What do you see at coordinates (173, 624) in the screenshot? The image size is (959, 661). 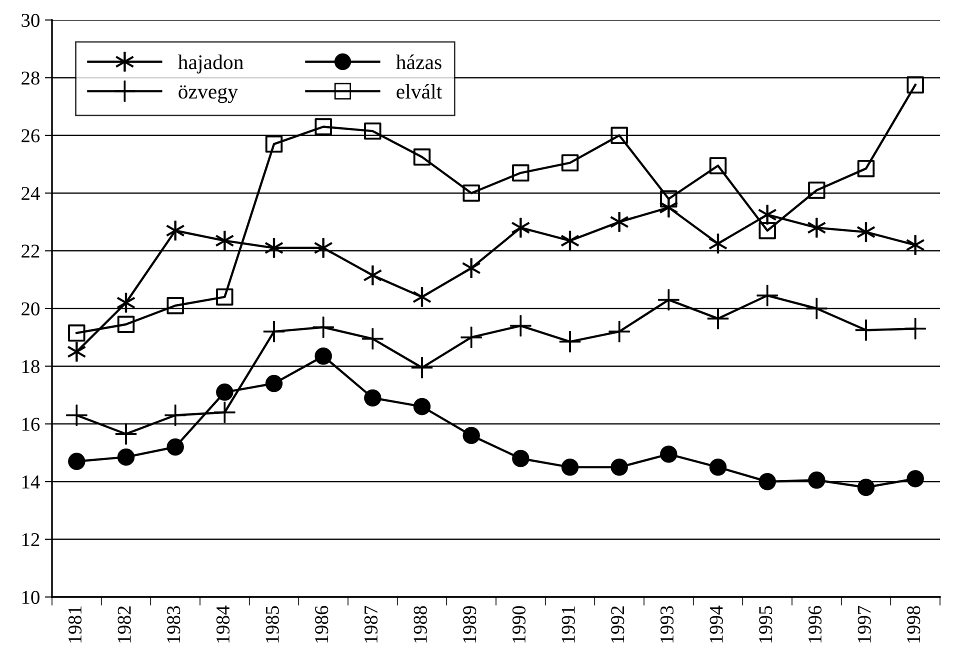 I see `x-tick-label: 1983` at bounding box center [173, 624].